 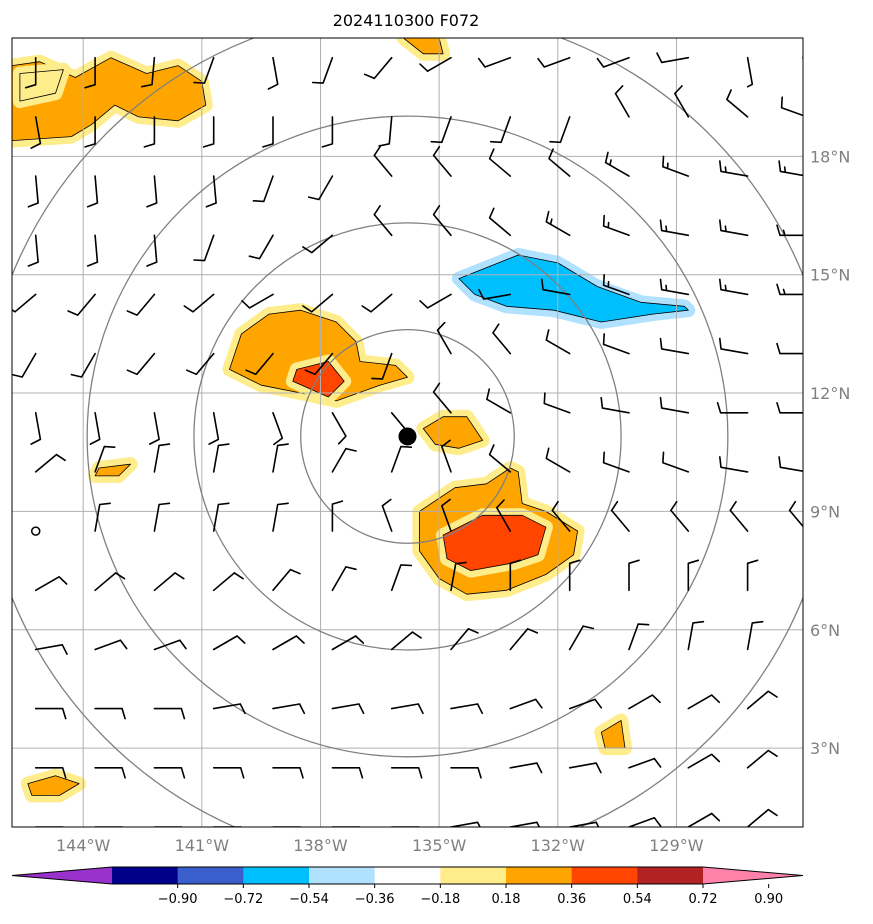 I want to click on lon-tick-label: 144°W, so click(x=83, y=845).